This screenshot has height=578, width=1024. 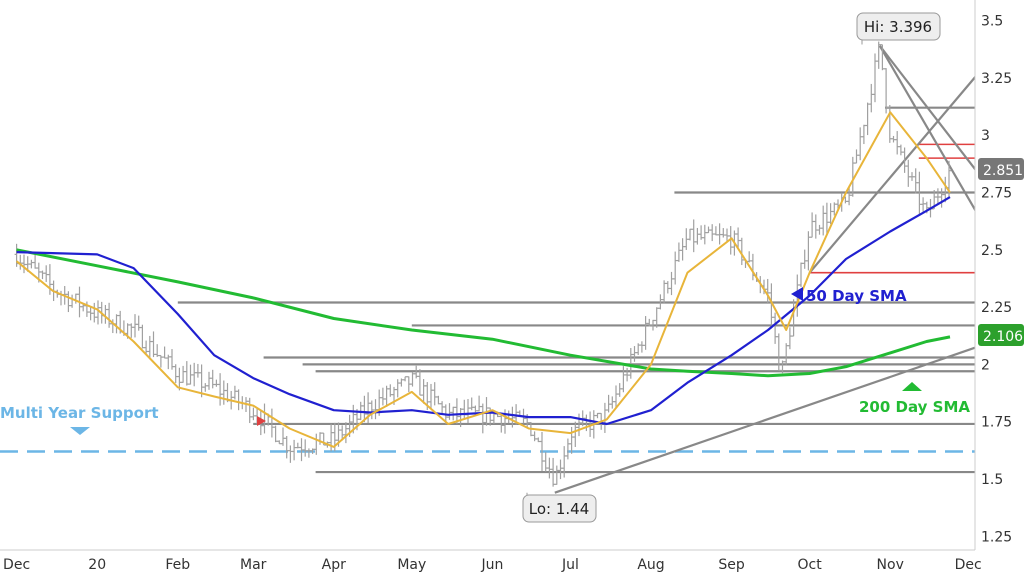 I want to click on y-tick-label: 2.5, so click(x=992, y=251).